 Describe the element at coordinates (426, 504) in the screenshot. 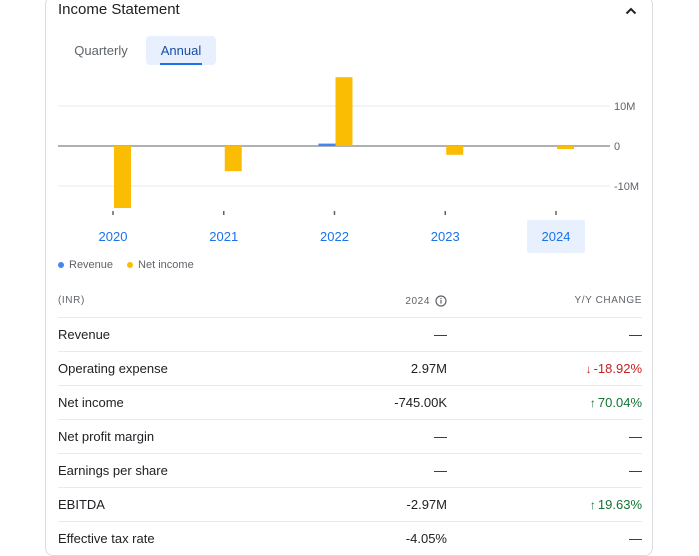

I see `row-value: -2.97M` at that location.